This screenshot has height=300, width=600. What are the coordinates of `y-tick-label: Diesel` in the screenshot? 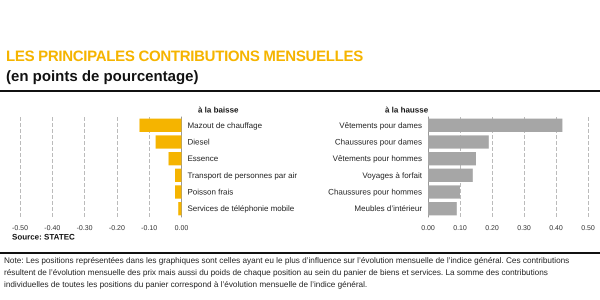 It's located at (198, 142).